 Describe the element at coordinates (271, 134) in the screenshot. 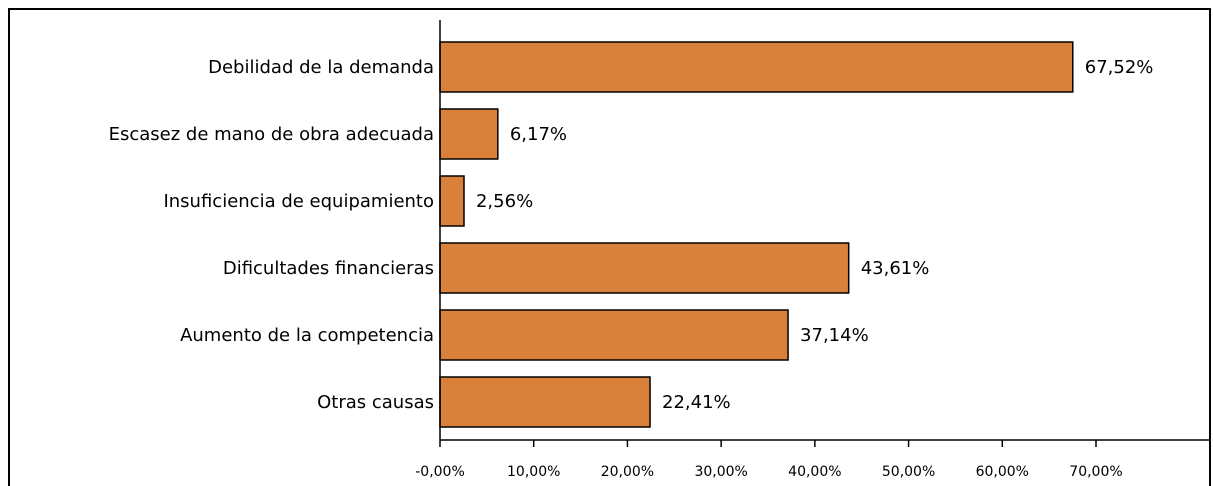

I see `category-label: Escasez de mano de obra adecuada` at that location.